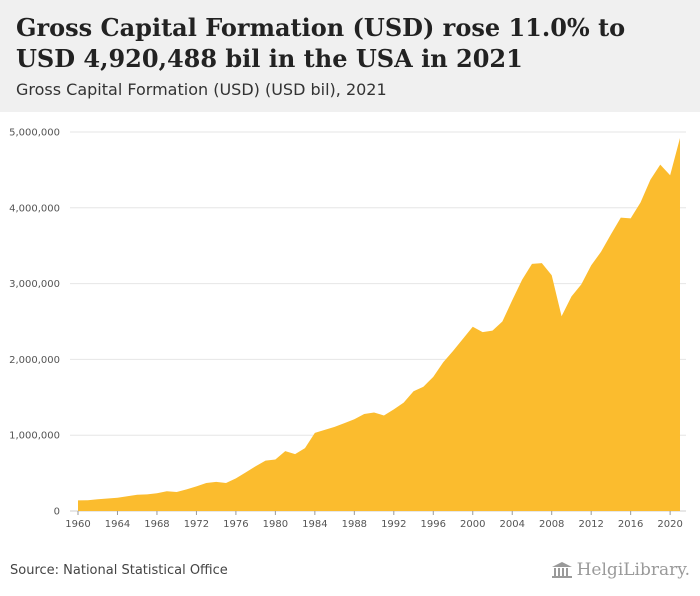 The width and height of the screenshot is (700, 596). Describe the element at coordinates (590, 524) in the screenshot. I see `x-tick-label: 2012` at that location.